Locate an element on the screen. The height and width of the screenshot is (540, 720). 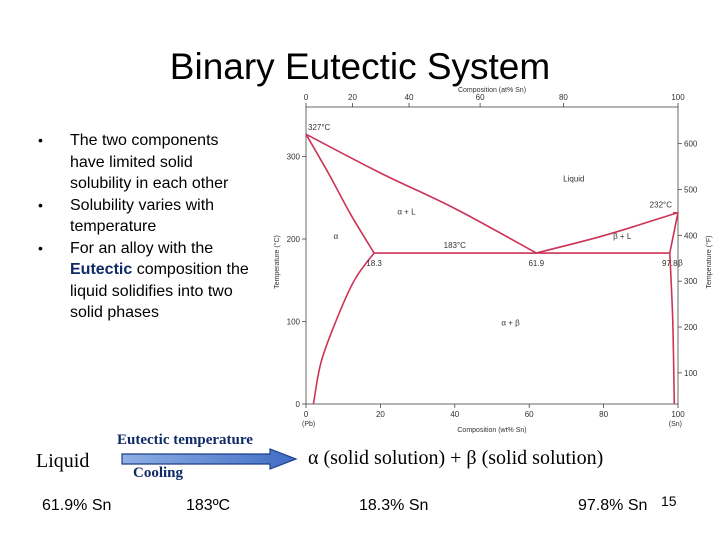
diagram-annotation: 18.3 is located at coordinates (374, 263).